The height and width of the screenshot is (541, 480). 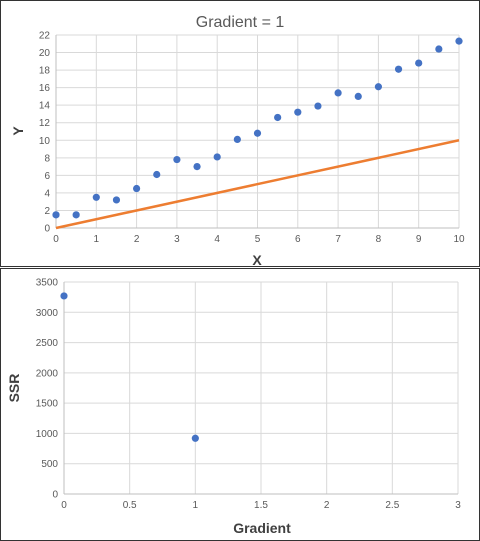 What do you see at coordinates (45, 71) in the screenshot?
I see `y-tick-label: 18` at bounding box center [45, 71].